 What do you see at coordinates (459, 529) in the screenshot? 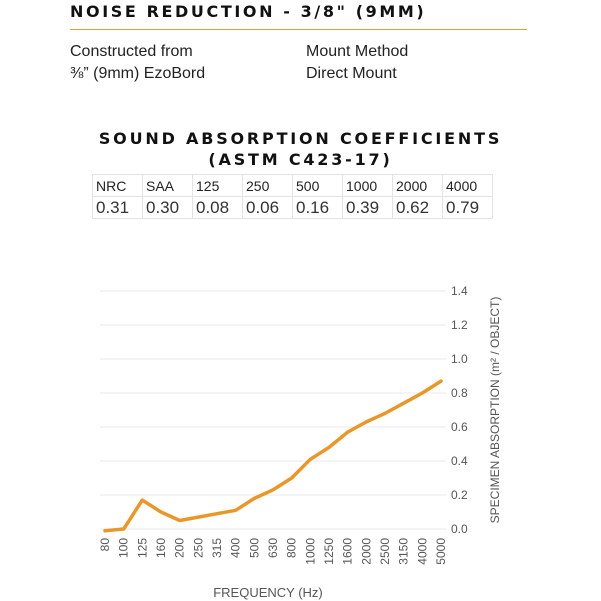
I see `y-tick-label: 0.0` at bounding box center [459, 529].